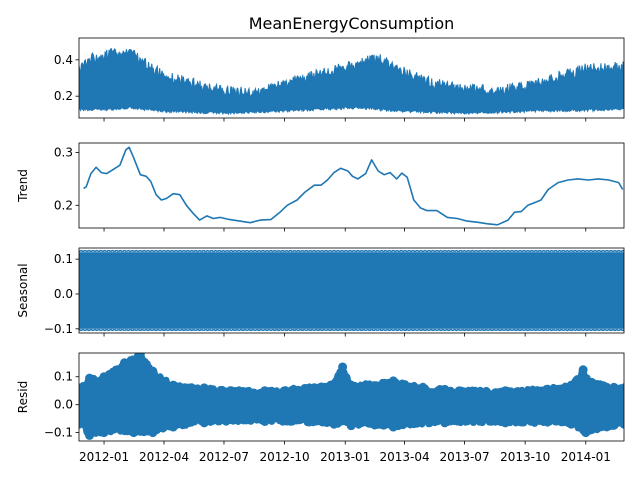  I want to click on x-tick-label: 2012-10, so click(285, 457).